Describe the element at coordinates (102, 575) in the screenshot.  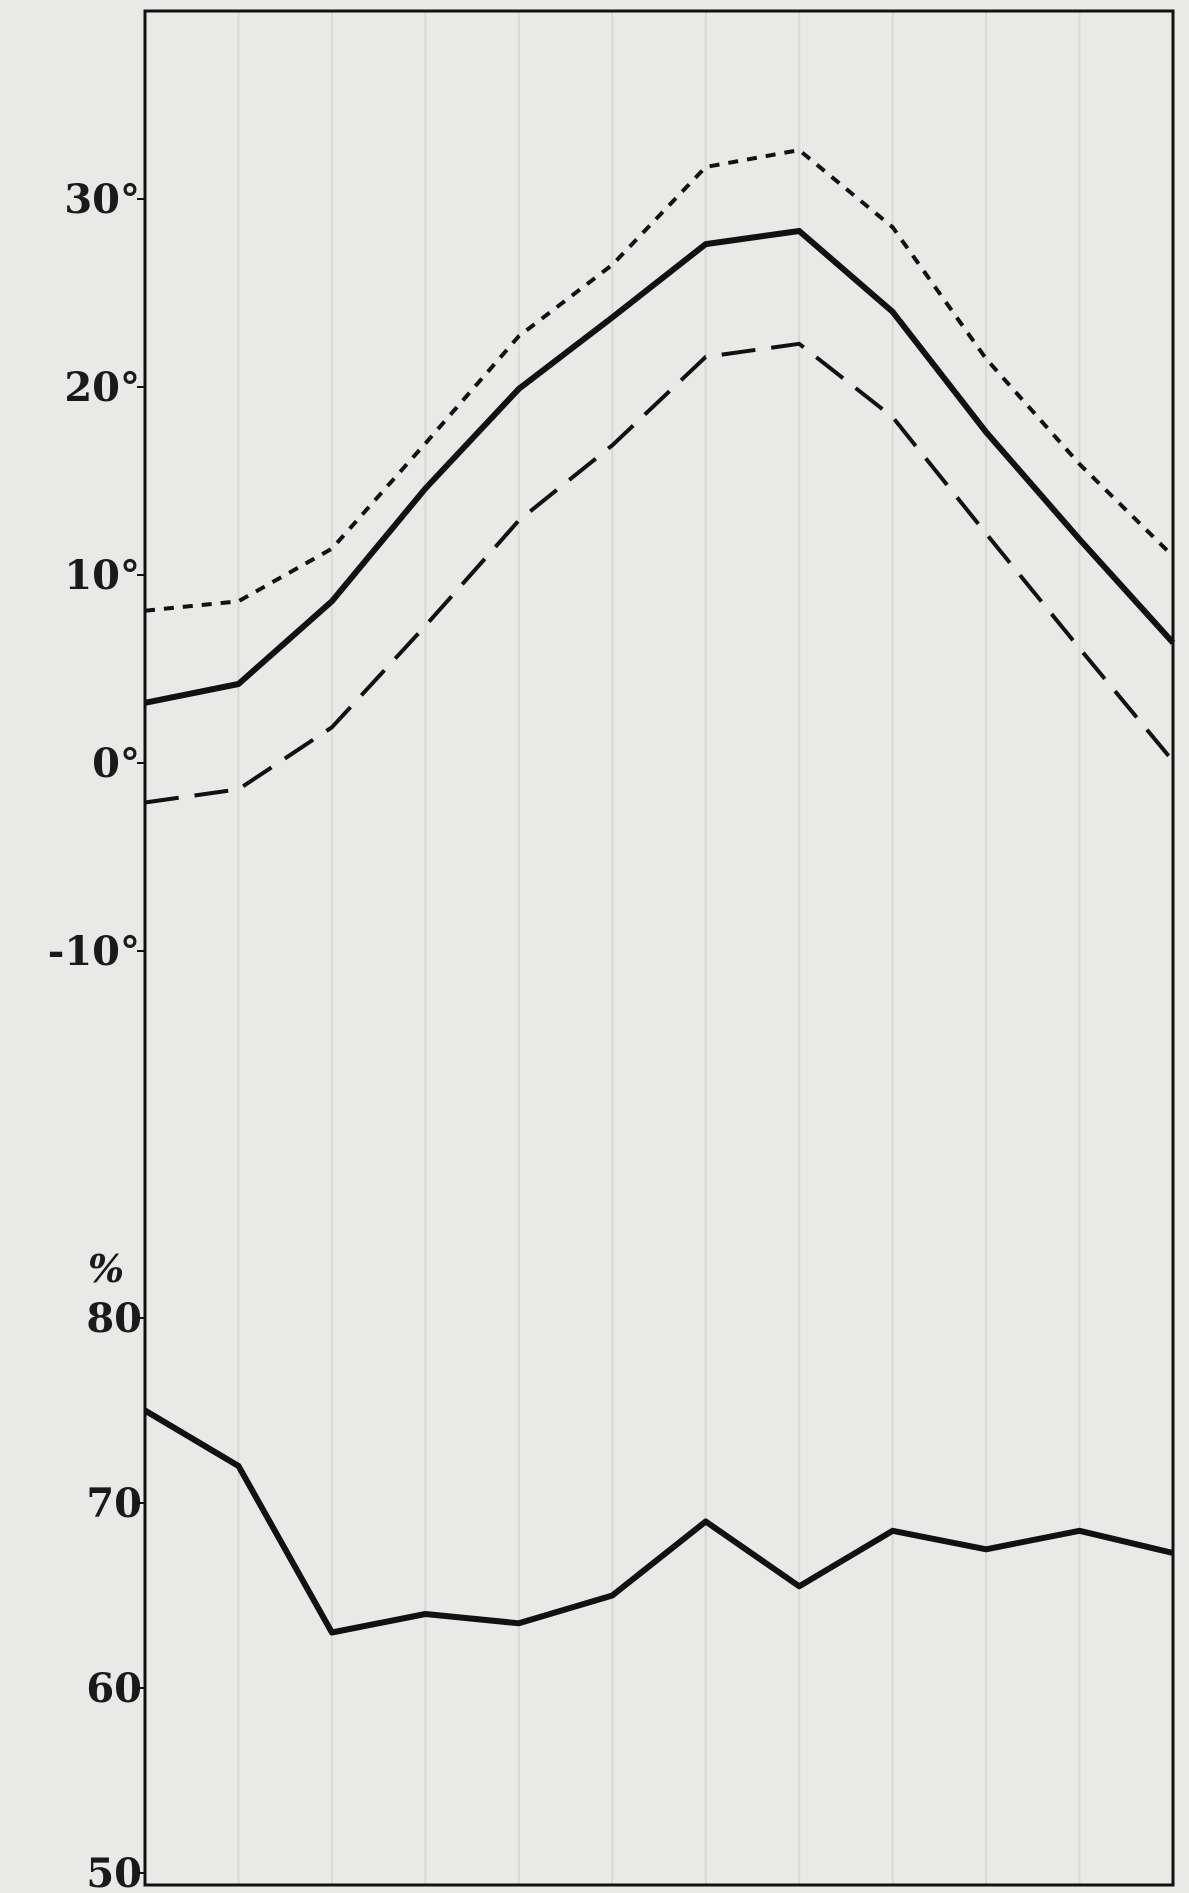
I see `temperature-tick-label: 10°` at that location.